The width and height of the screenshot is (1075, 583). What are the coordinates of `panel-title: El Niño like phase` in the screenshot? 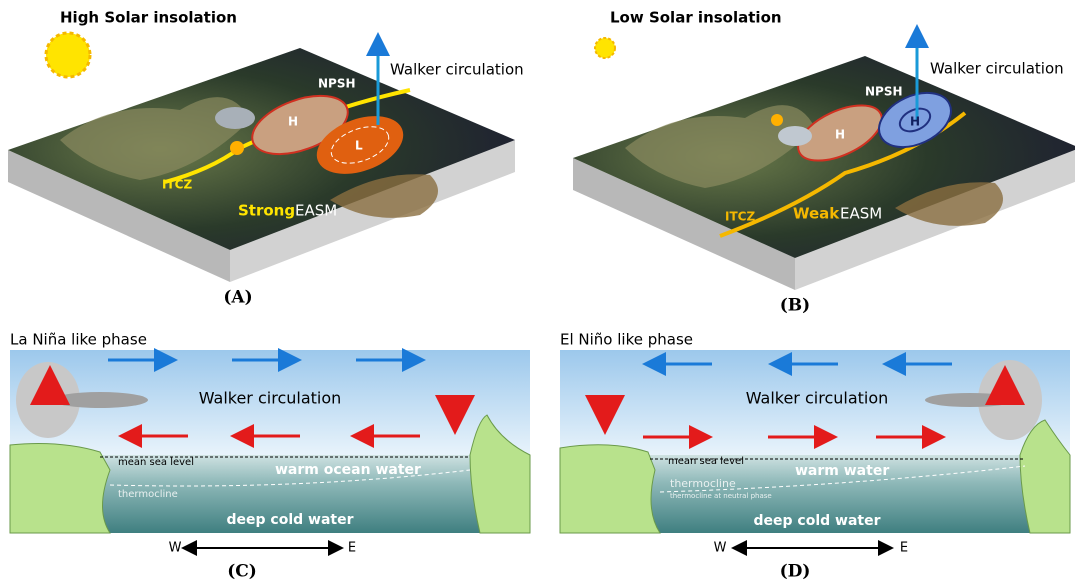 It's located at (626, 340).